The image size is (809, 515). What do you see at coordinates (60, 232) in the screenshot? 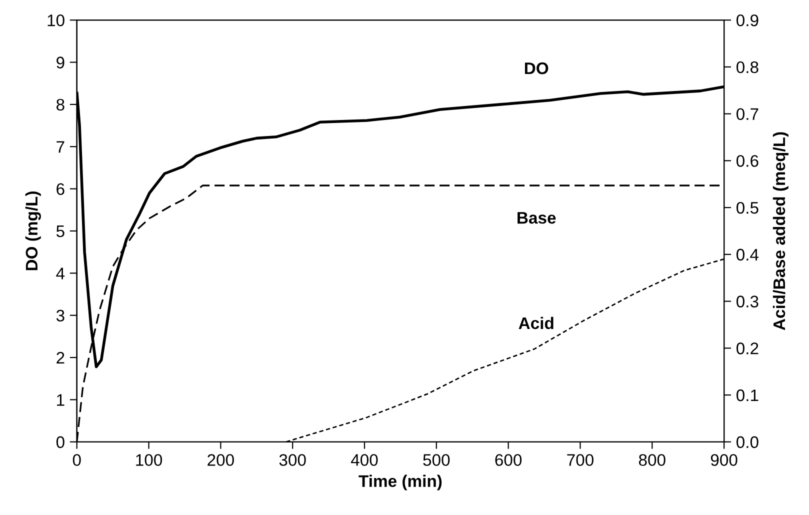
I see `y-tick-label: 5` at bounding box center [60, 232].